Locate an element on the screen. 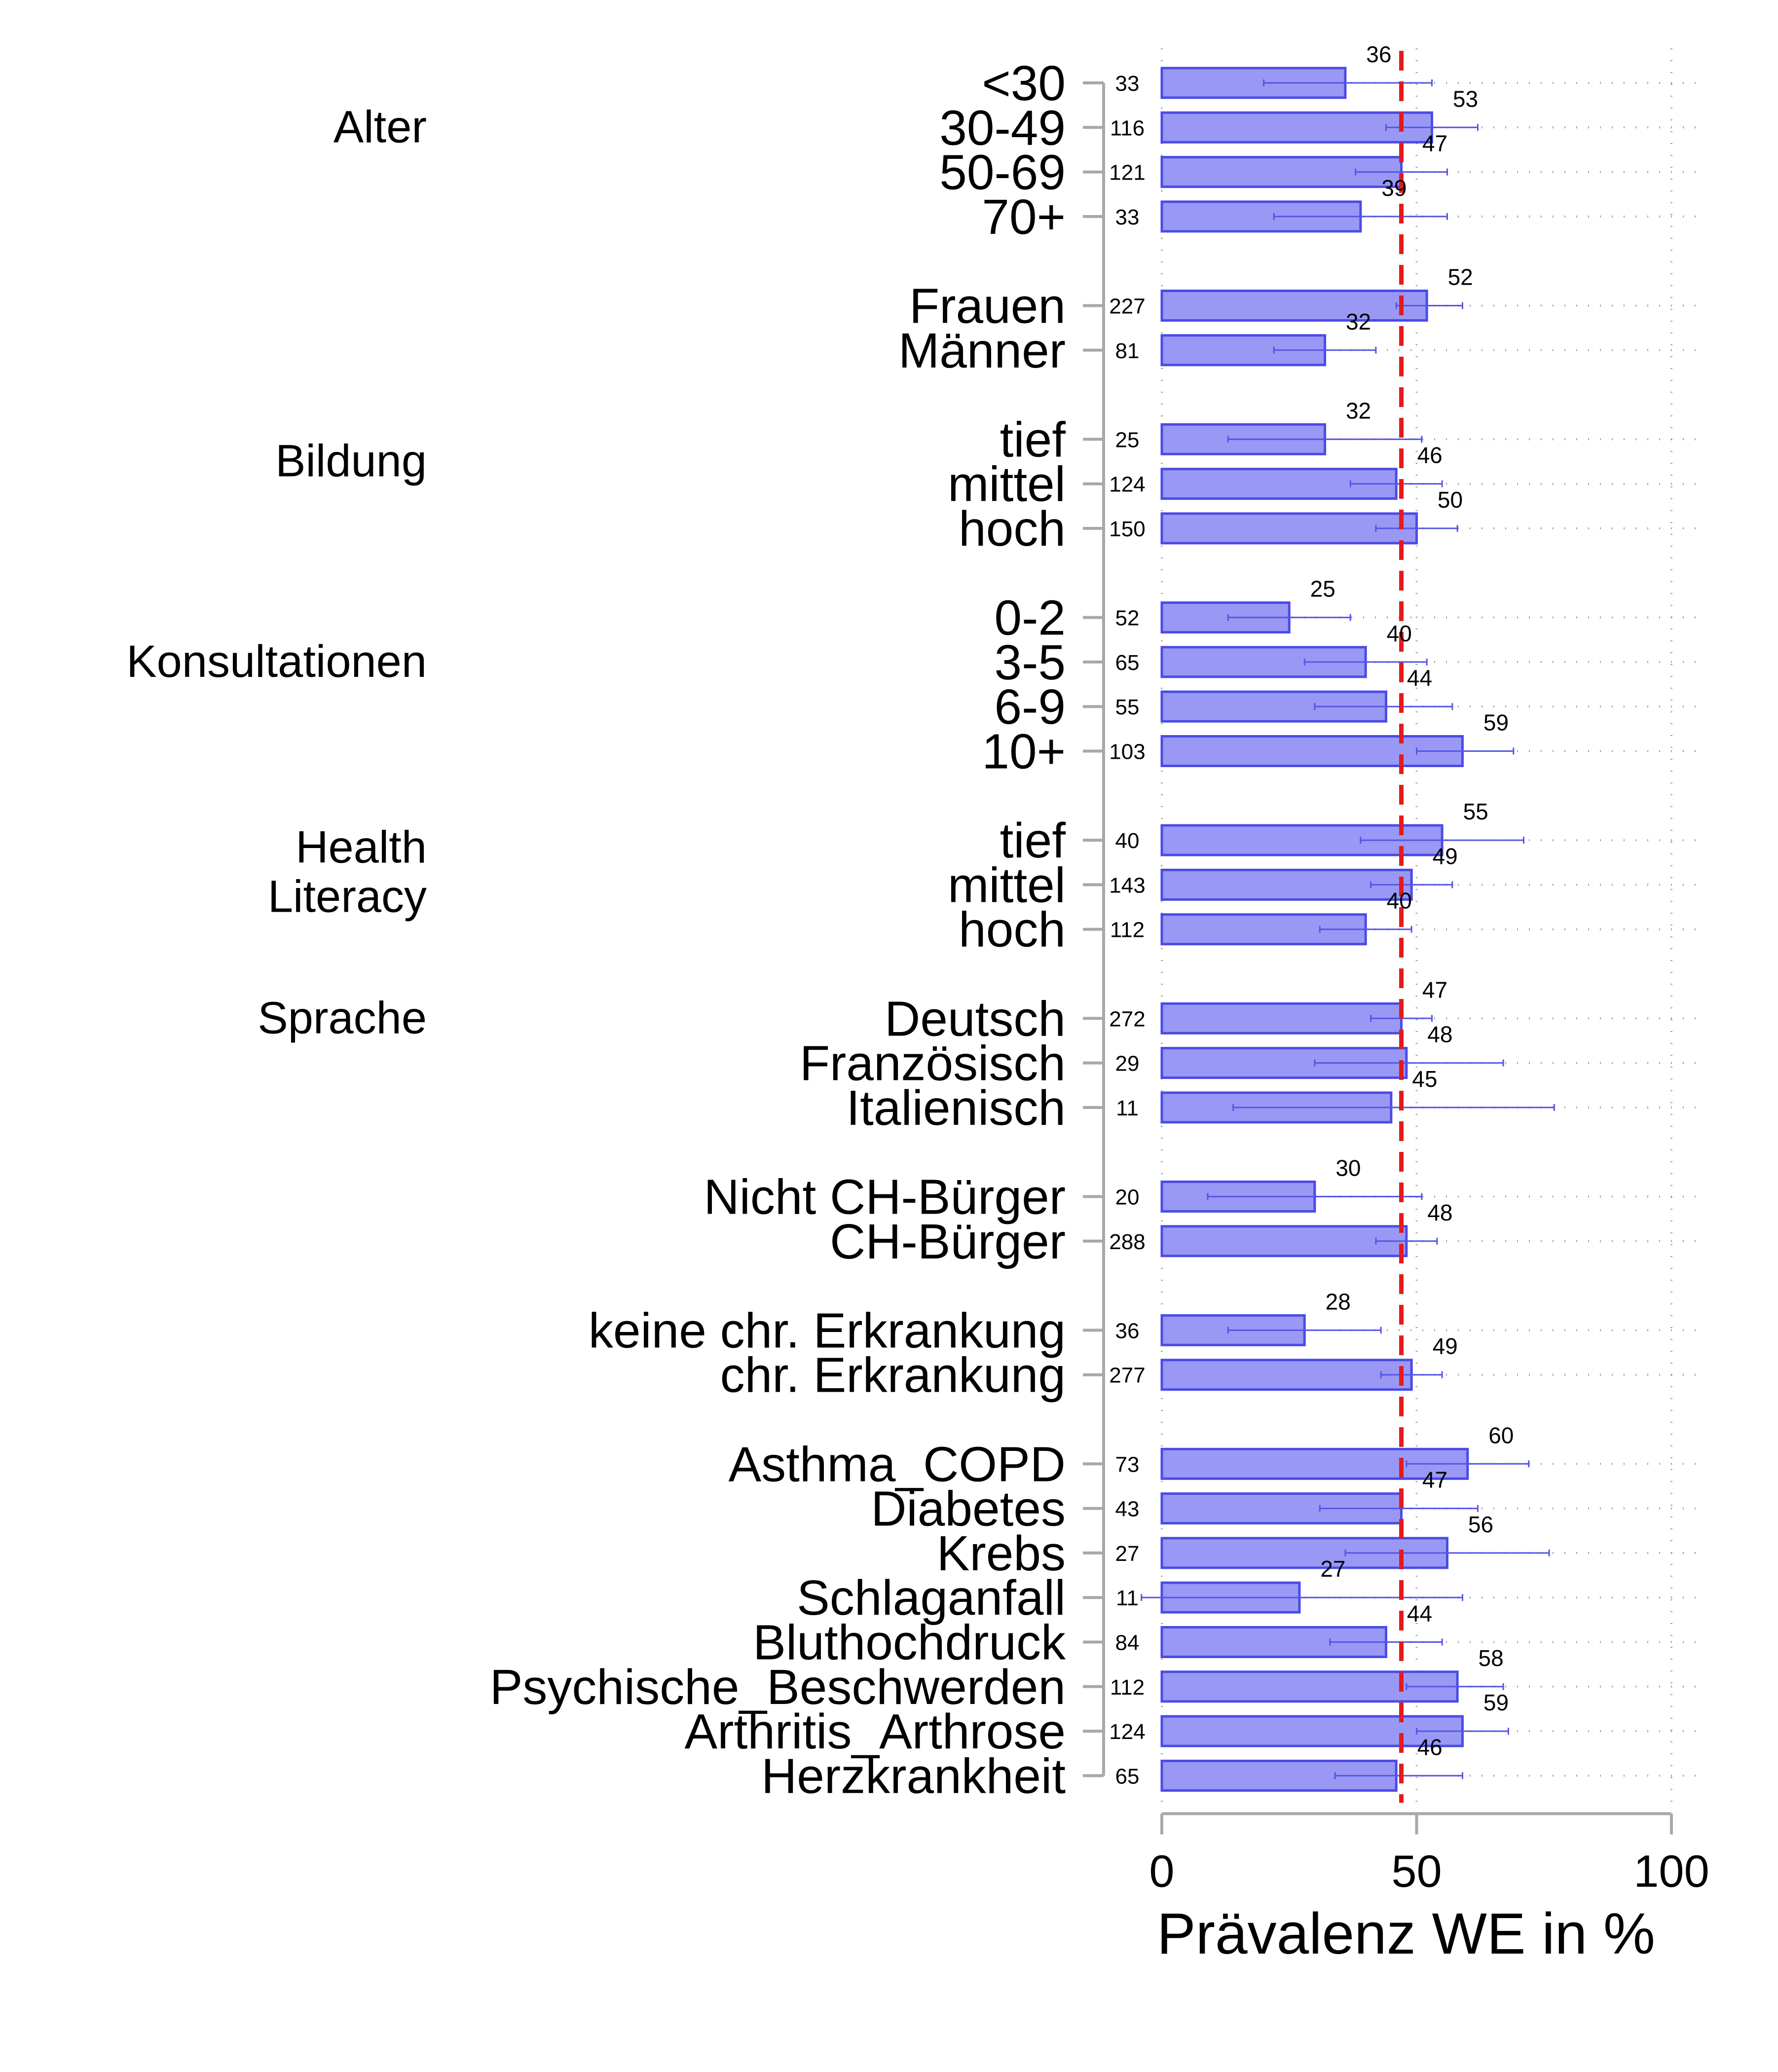 The width and height of the screenshot is (1778, 2072). value-label: 36 is located at coordinates (1378, 54).